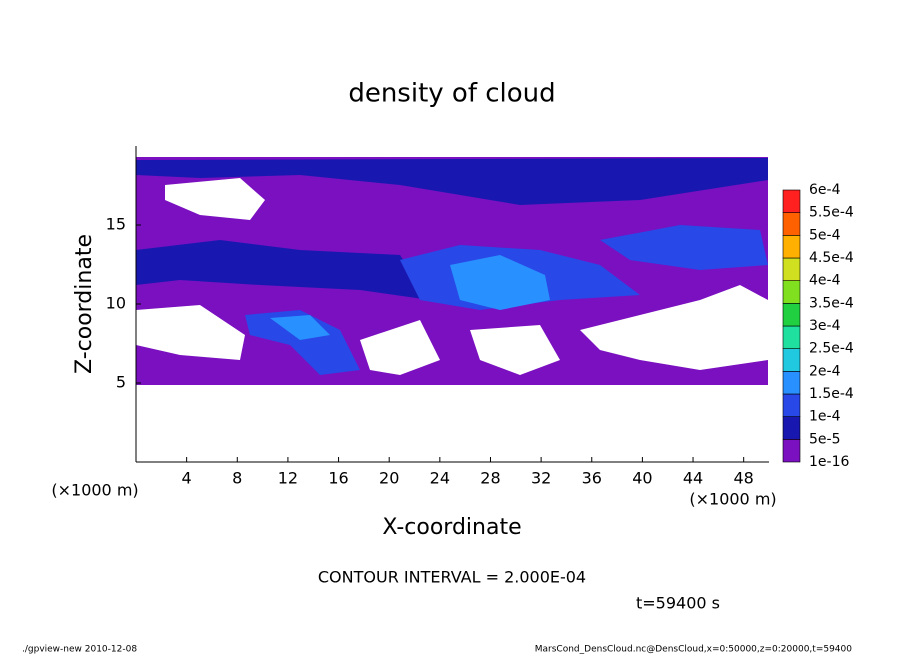  I want to click on colorbar-label: 5.5e-4, so click(831, 213).